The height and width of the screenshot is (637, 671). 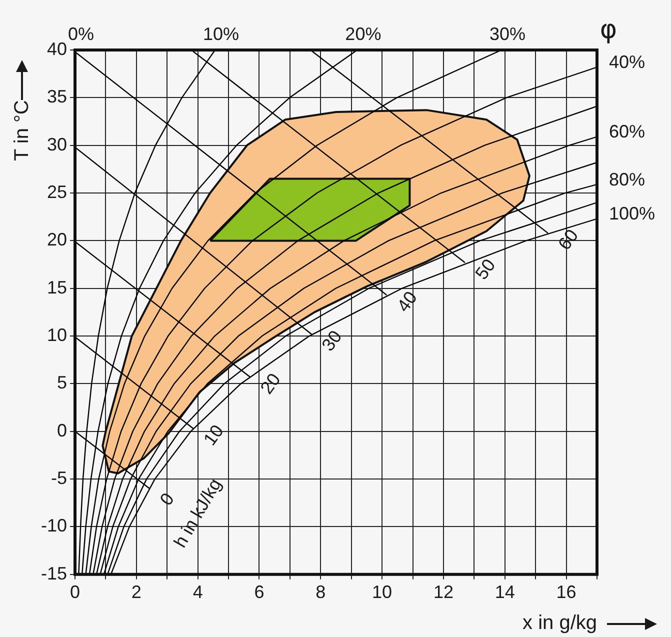 What do you see at coordinates (559, 623) in the screenshot?
I see `x-axis-title: x in g/kg` at bounding box center [559, 623].